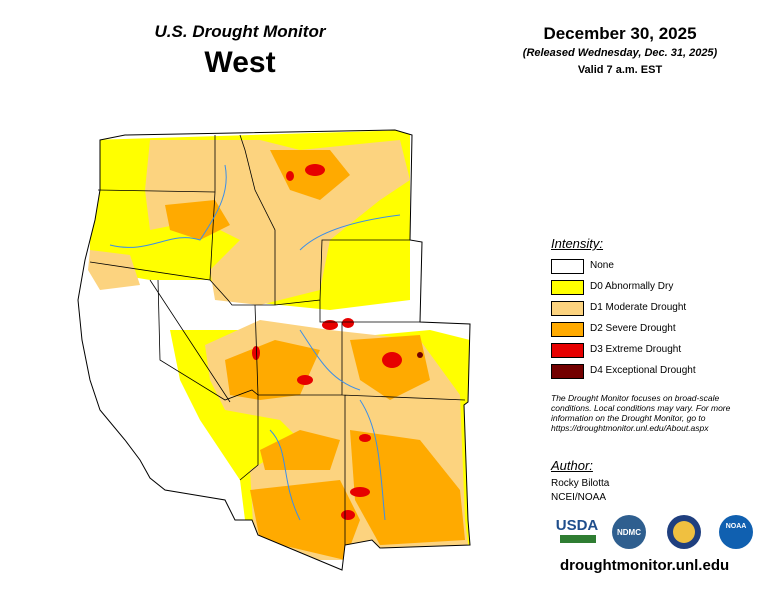  Describe the element at coordinates (629, 532) in the screenshot. I see `ndmc-logo: NDMC` at that location.